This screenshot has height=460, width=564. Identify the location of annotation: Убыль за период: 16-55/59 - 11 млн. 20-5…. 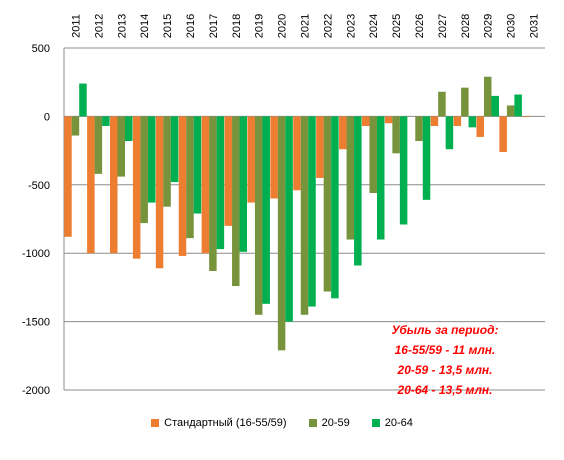
(445, 360).